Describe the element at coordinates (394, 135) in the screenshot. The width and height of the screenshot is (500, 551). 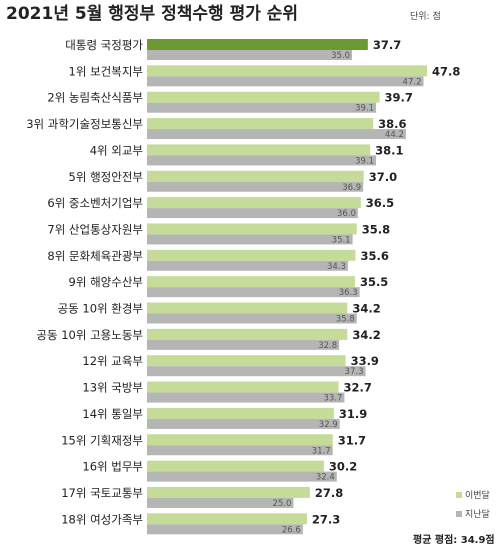
I see `value-label-previous: 44.2` at that location.